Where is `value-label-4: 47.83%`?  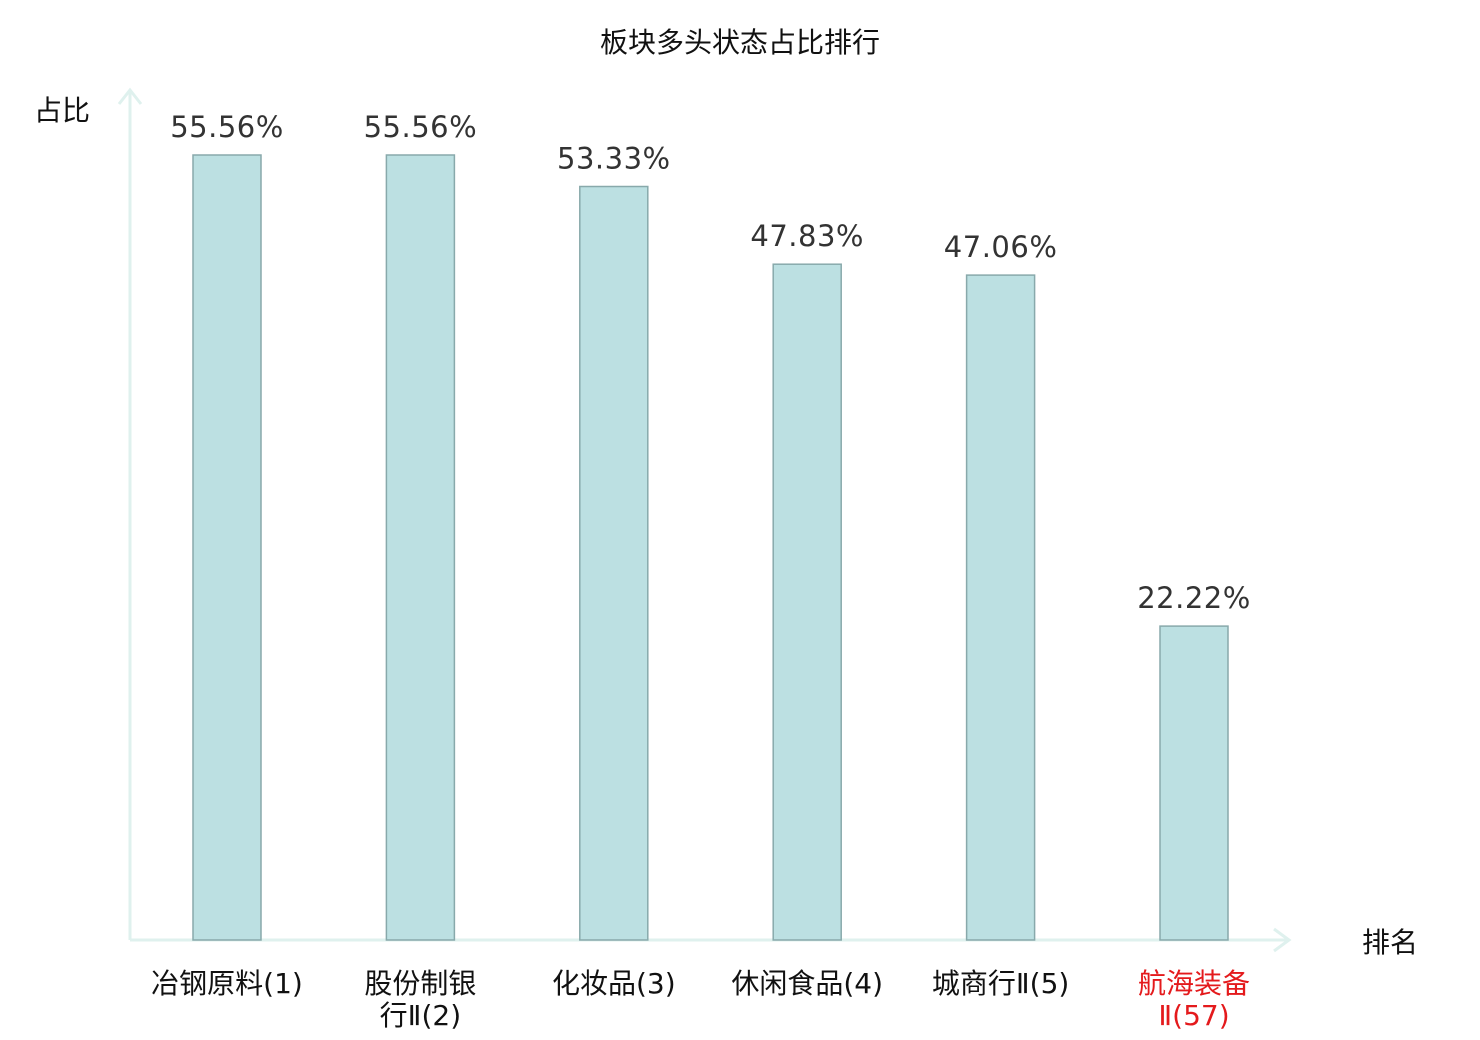
value-label-4: 47.83% is located at coordinates (807, 236).